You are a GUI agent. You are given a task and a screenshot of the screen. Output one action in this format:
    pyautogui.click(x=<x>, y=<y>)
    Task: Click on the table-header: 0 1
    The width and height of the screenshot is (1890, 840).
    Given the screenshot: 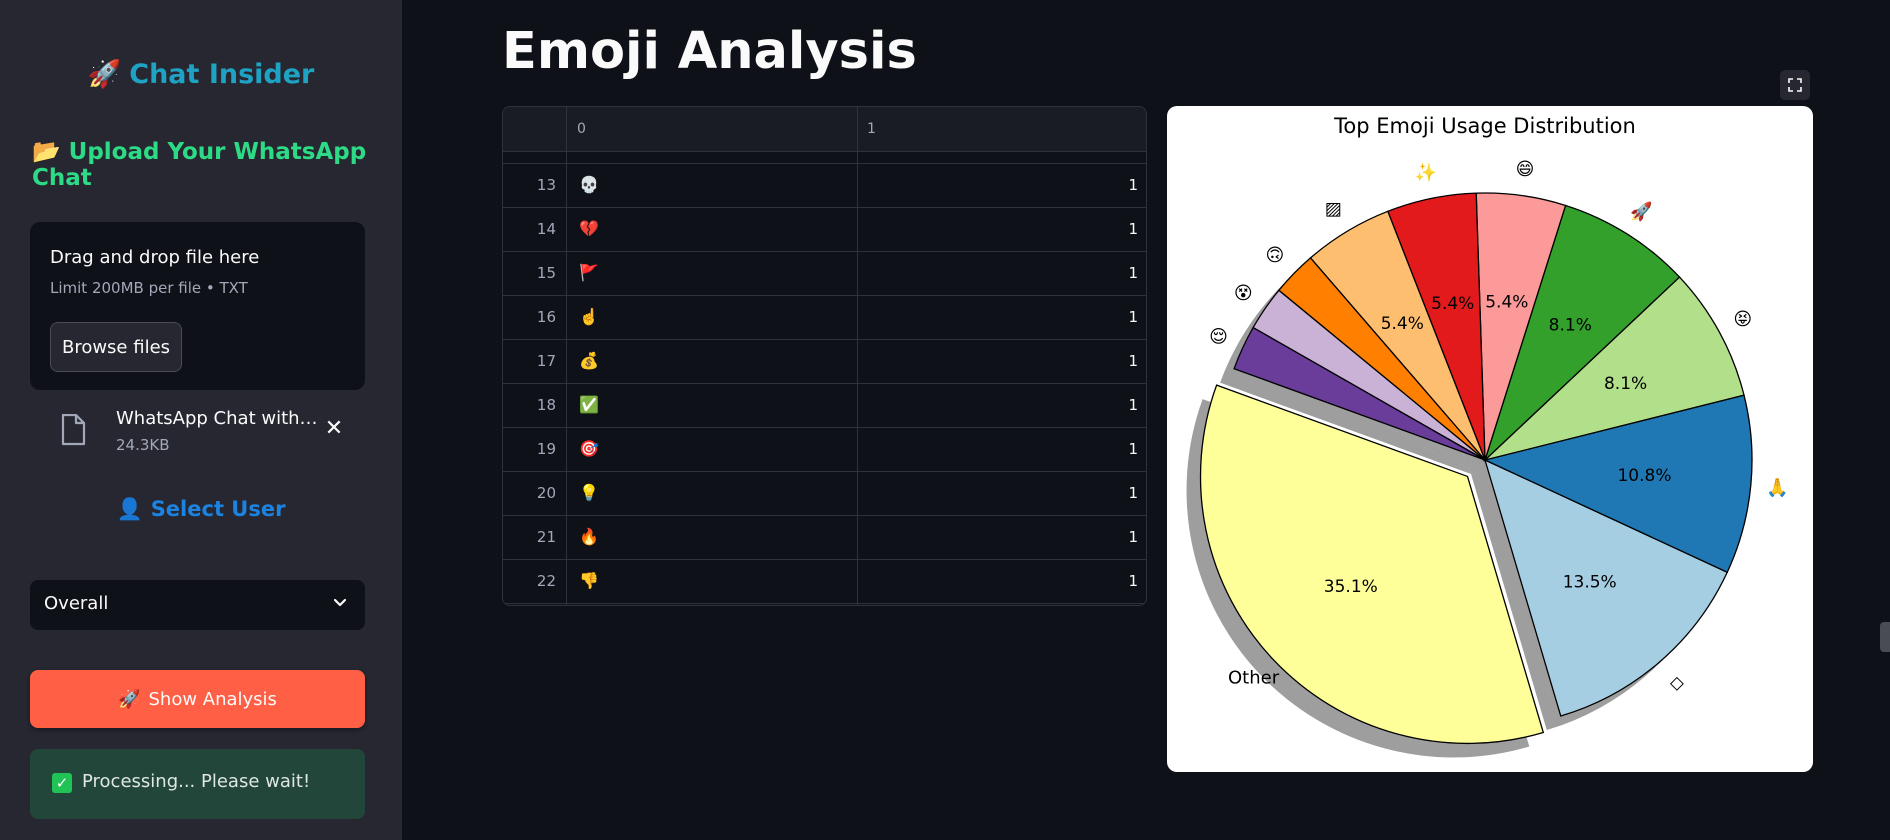 What is the action you would take?
    pyautogui.click(x=824, y=129)
    